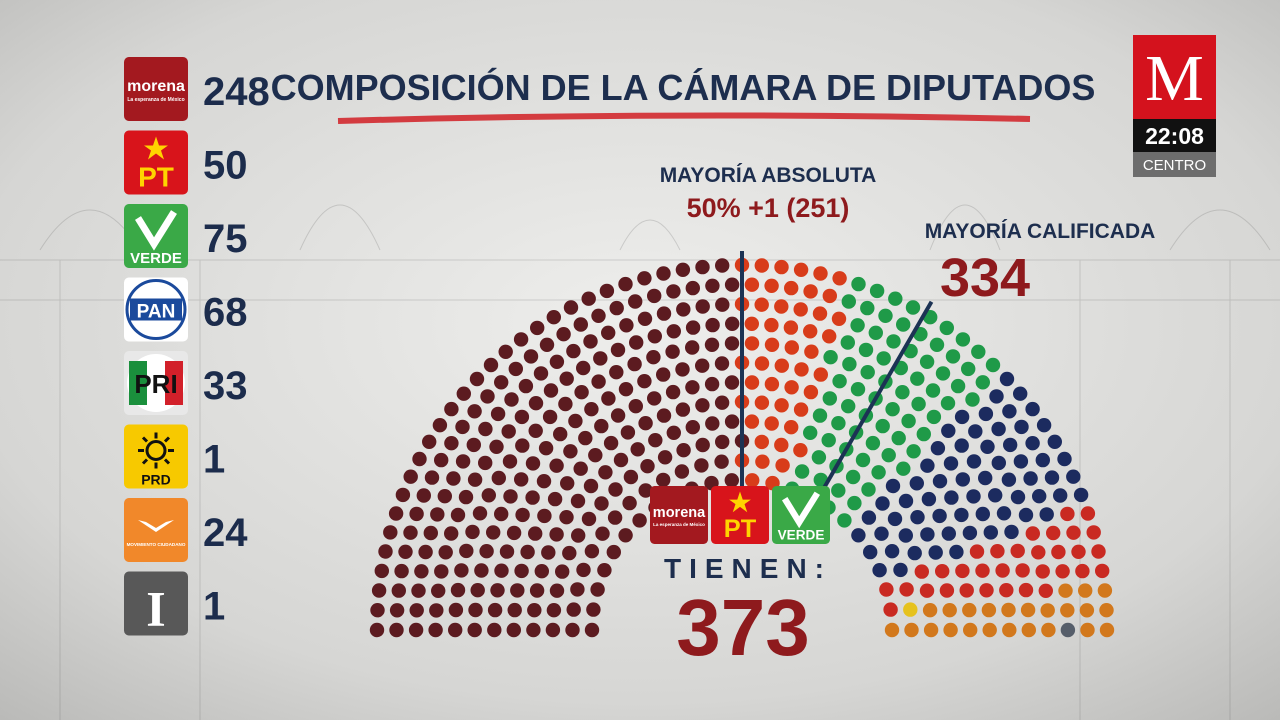  What do you see at coordinates (155, 384) in the screenshot?
I see `logo-text: PRI` at bounding box center [155, 384].